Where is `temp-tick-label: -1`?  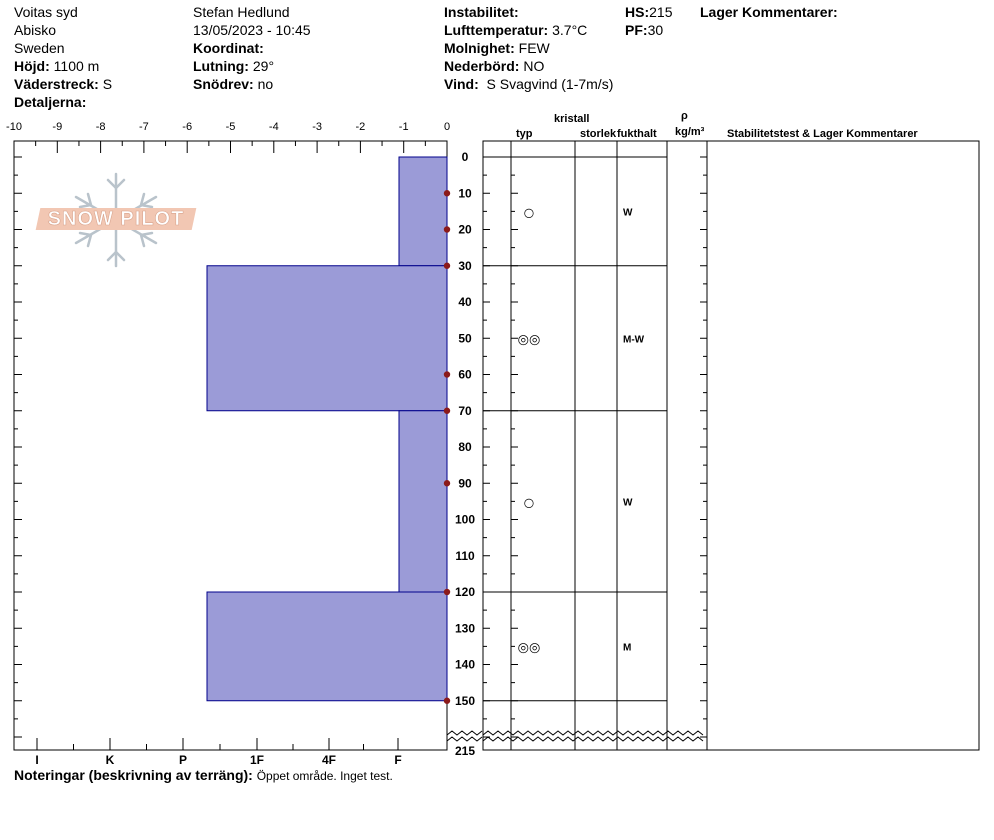 temp-tick-label: -1 is located at coordinates (404, 127).